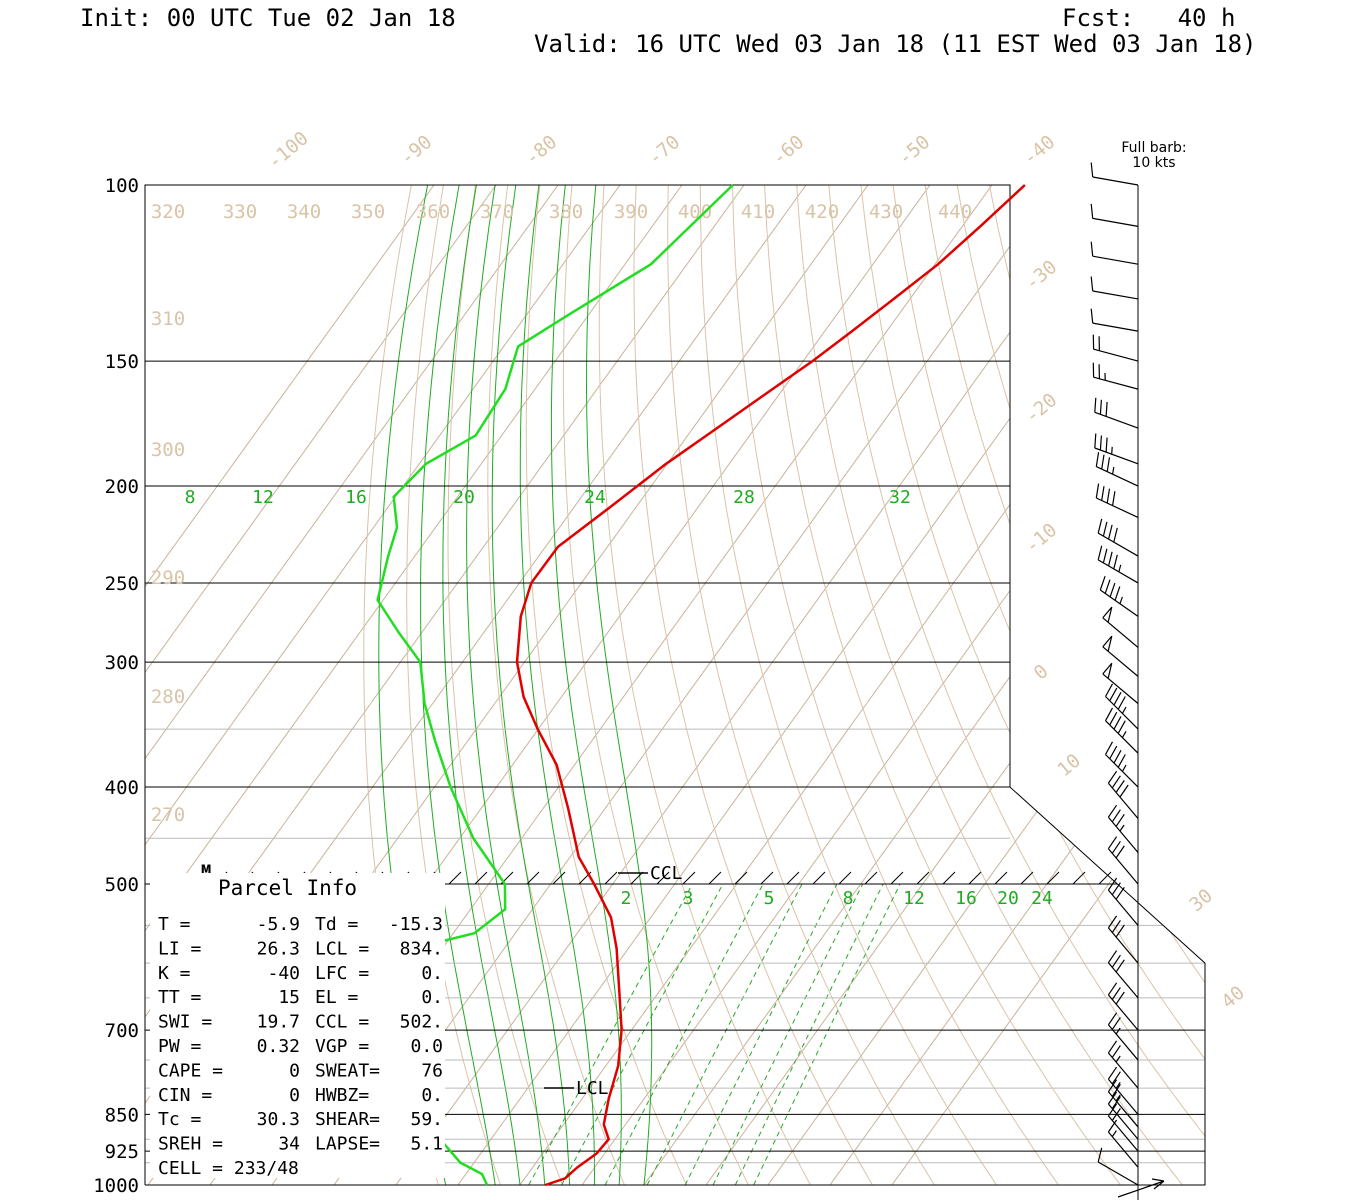 The height and width of the screenshot is (1200, 1350). Describe the element at coordinates (626, 898) in the screenshot. I see `mixing-ratio-label: 2` at that location.